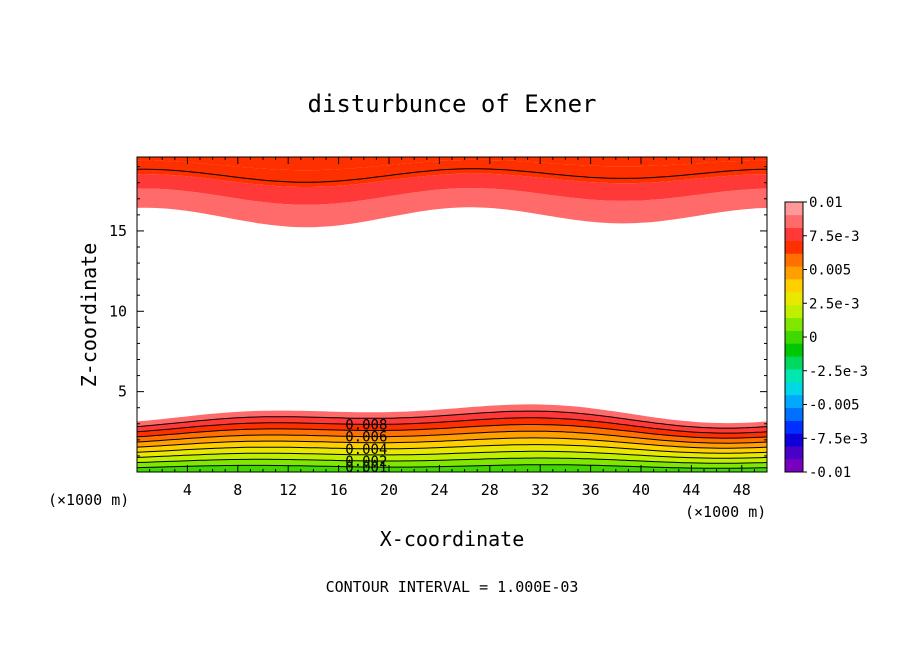 Image resolution: width=904 pixels, height=654 pixels. I want to click on x-tick-label: 32, so click(540, 490).